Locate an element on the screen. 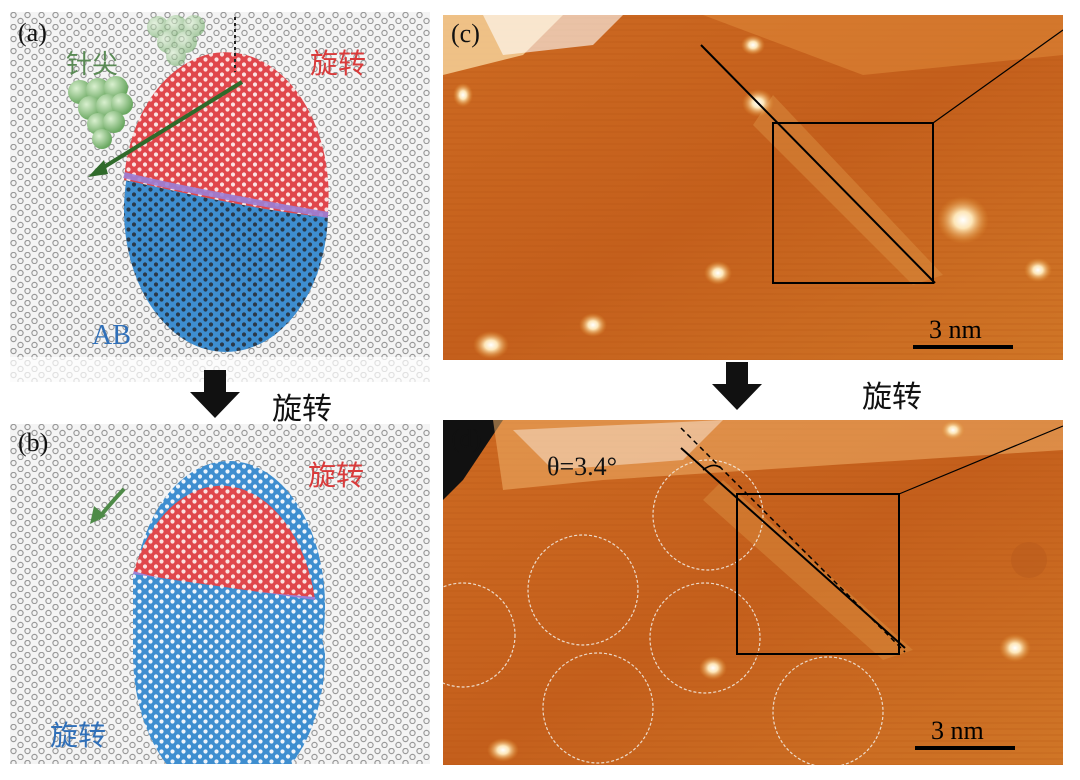 The height and width of the screenshot is (780, 1080). down-arrow-right is located at coordinates (737, 386).